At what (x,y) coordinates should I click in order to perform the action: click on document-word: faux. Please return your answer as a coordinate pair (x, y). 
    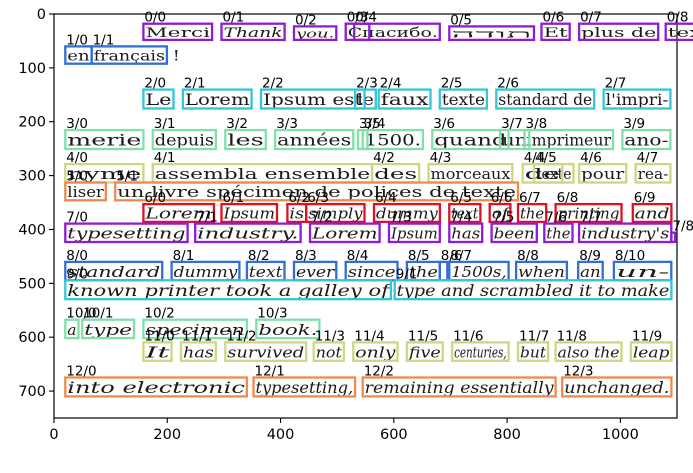
    Looking at the image, I should click on (405, 100).